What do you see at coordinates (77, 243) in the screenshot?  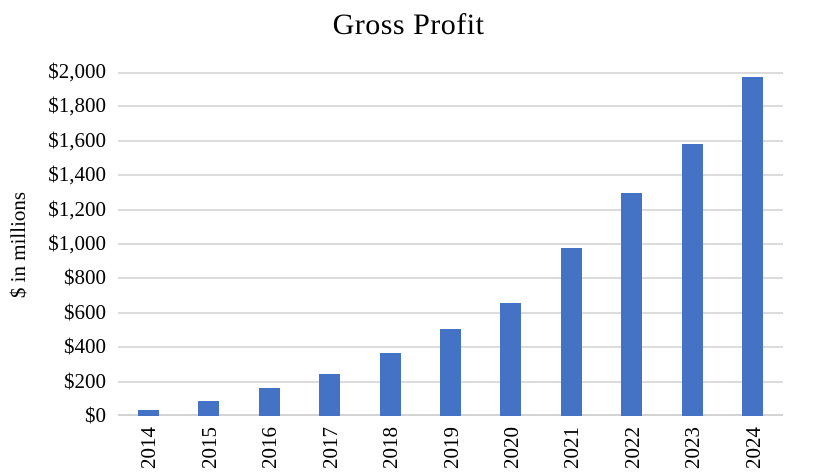 I see `y-tick-label: $1,000` at bounding box center [77, 243].